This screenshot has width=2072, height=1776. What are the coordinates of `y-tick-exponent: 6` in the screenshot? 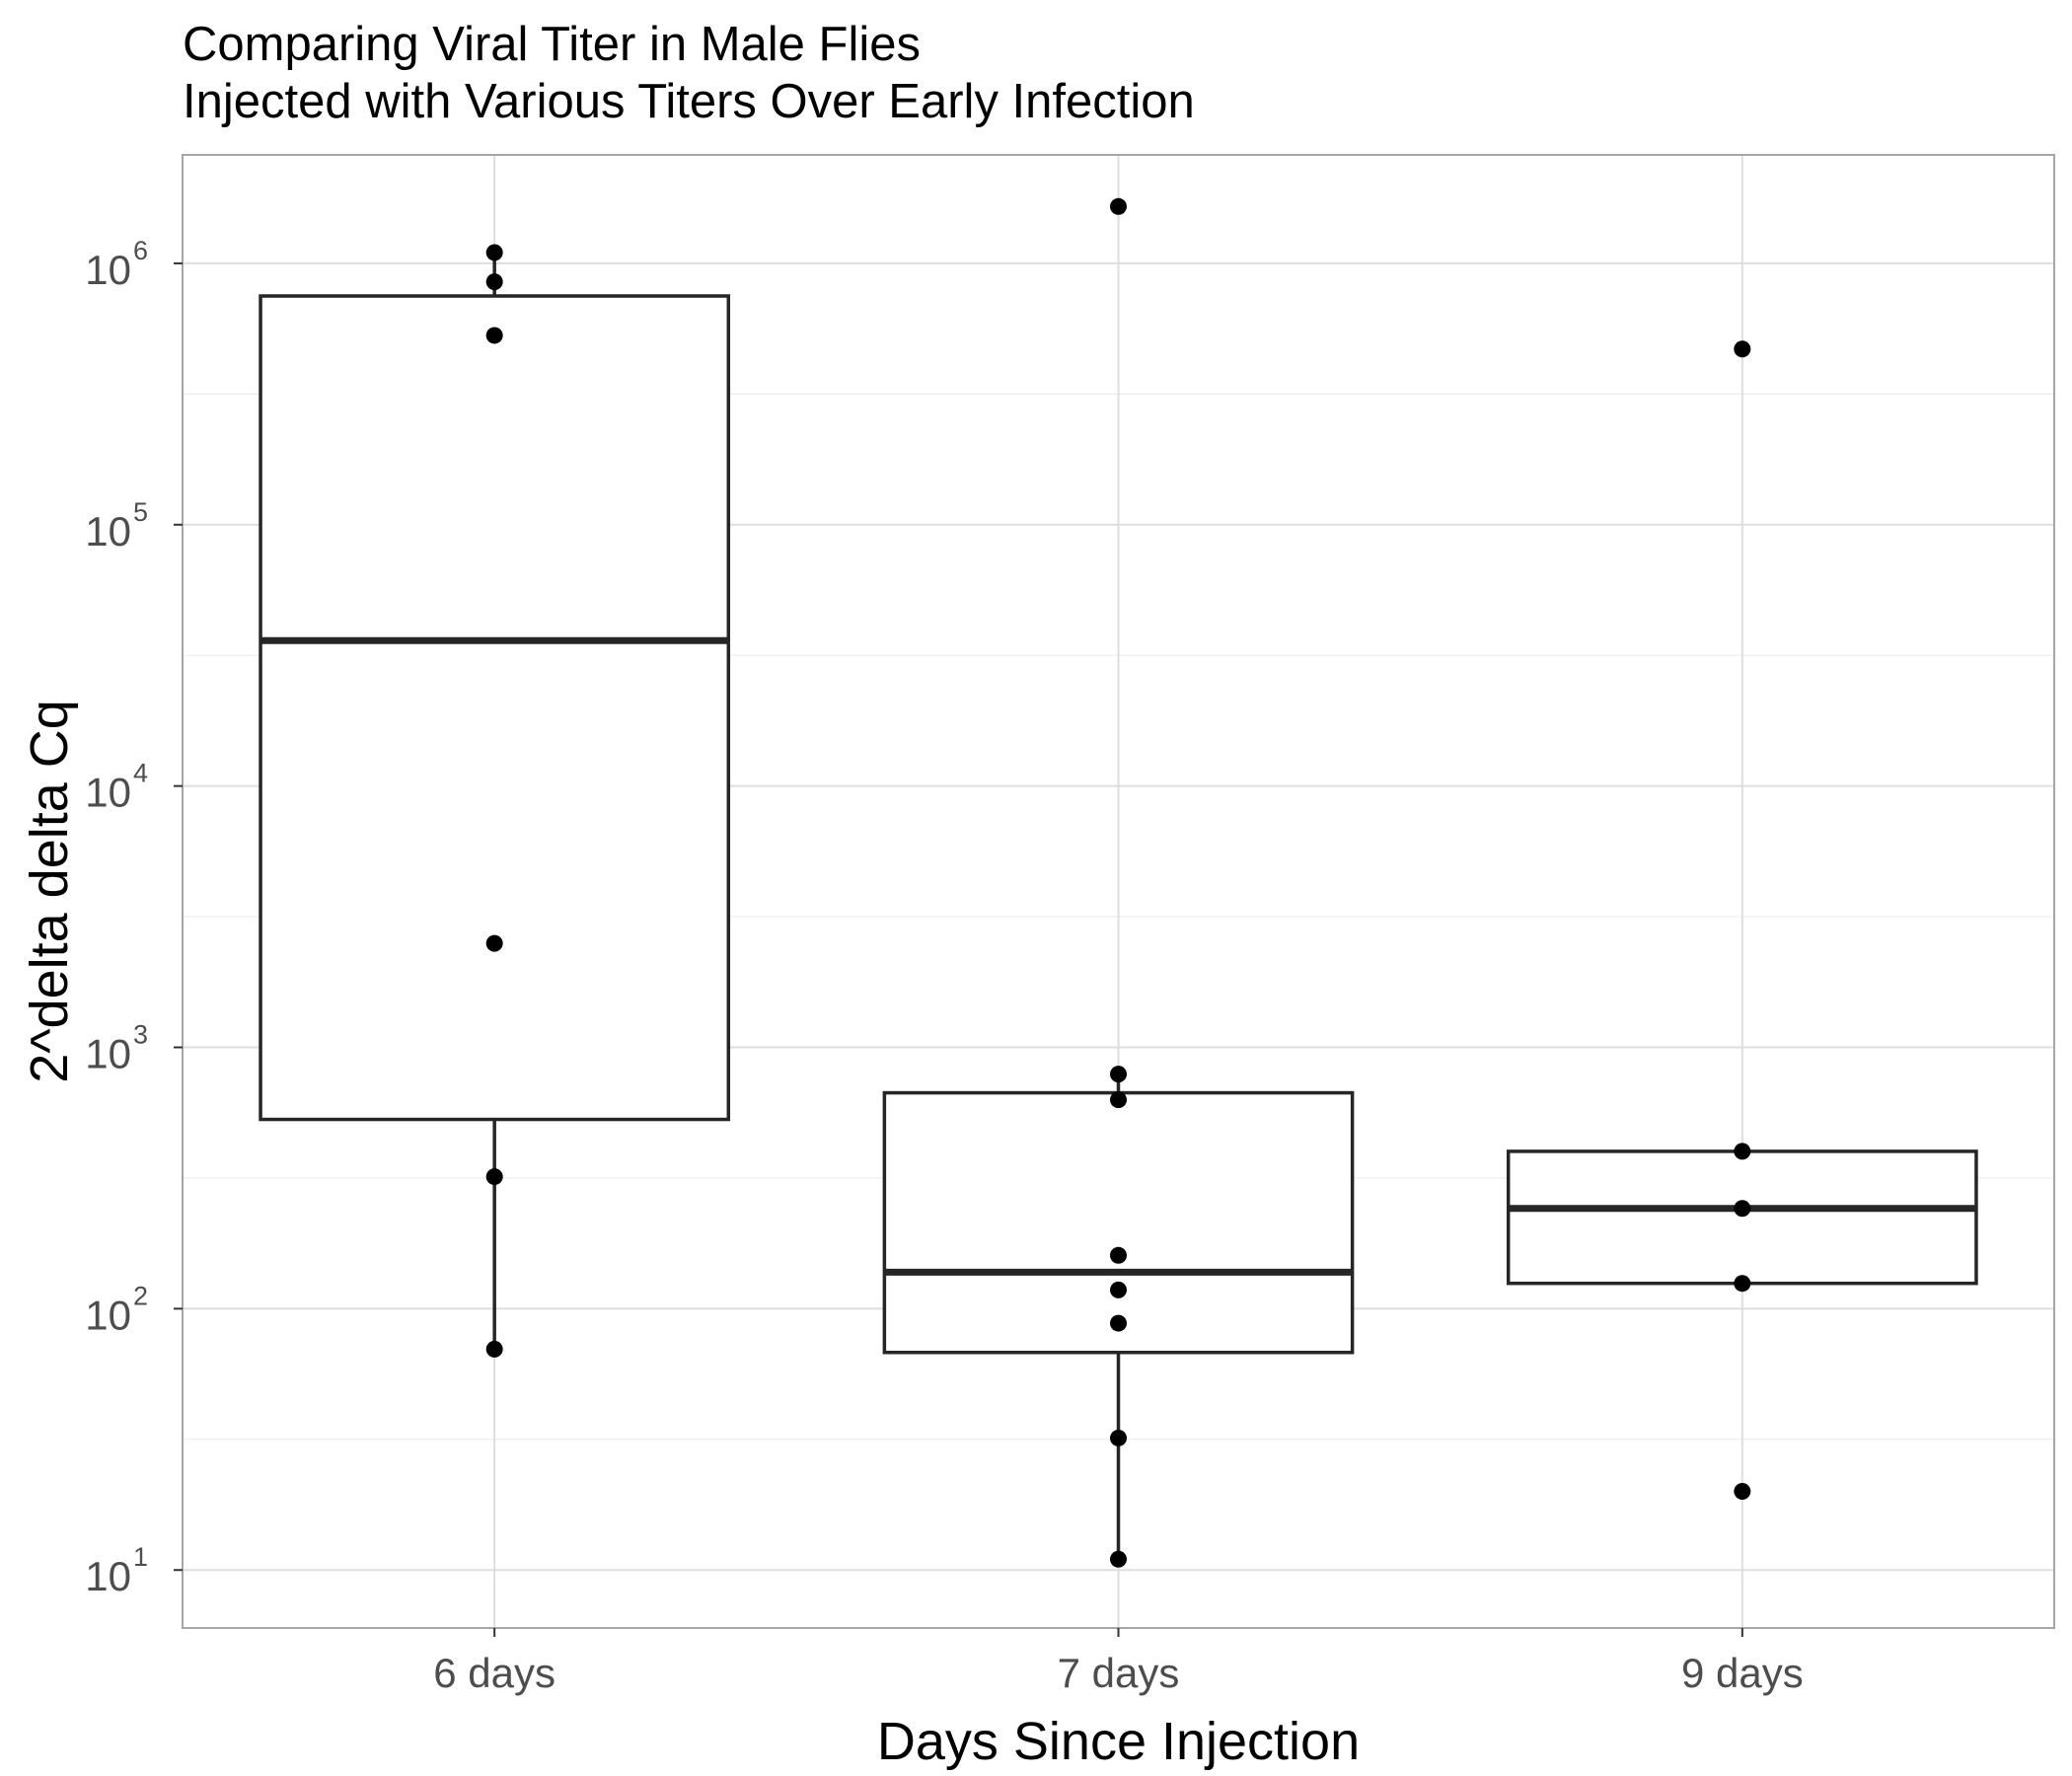 It's located at (141, 251).